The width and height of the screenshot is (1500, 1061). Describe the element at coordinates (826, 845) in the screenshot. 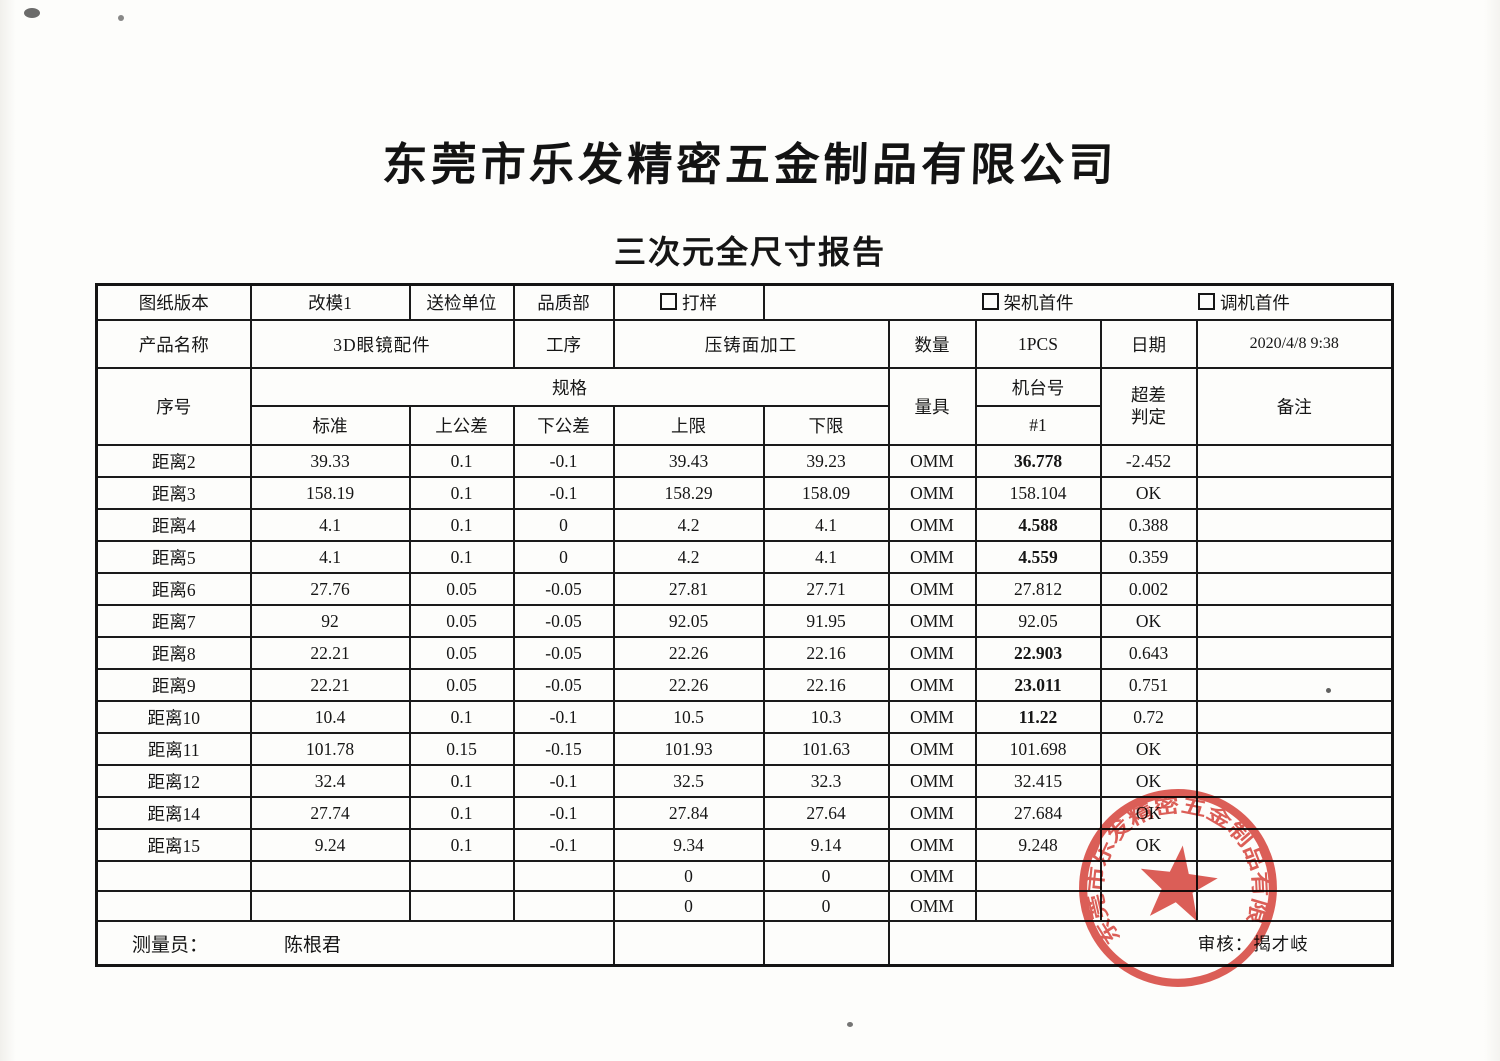

I see `cell-lower-limit: 9.14` at that location.